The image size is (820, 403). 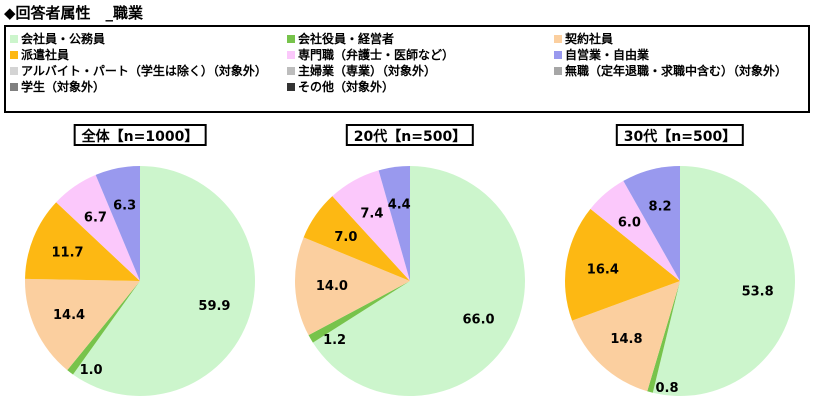 What do you see at coordinates (603, 269) in the screenshot?
I see `data-label-3: 16.4` at bounding box center [603, 269].